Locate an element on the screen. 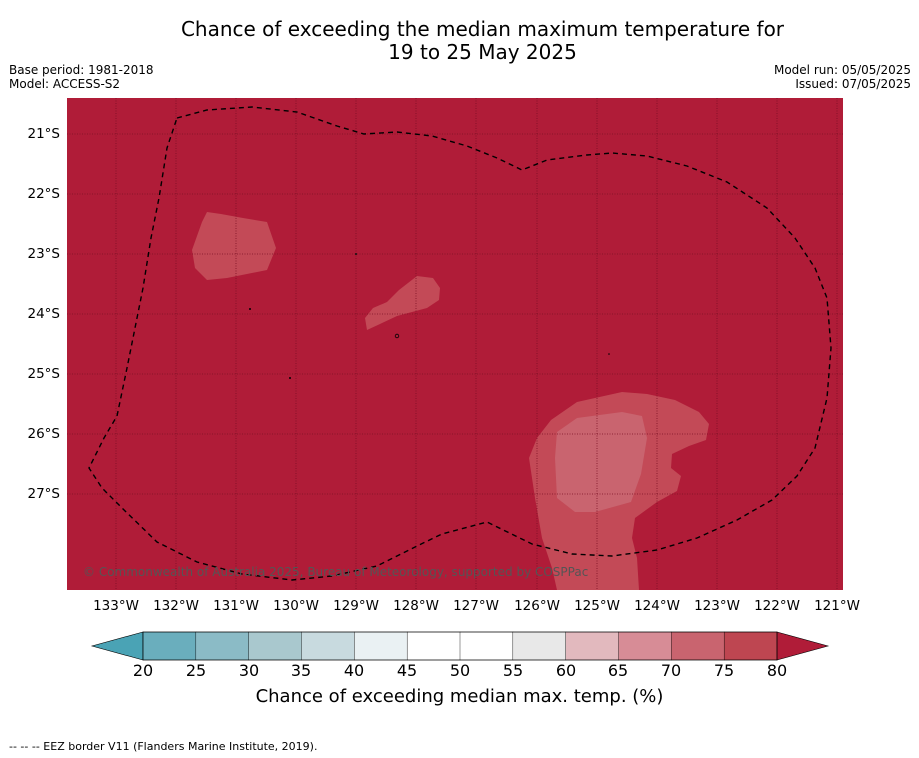  colorbar is located at coordinates (460, 646).